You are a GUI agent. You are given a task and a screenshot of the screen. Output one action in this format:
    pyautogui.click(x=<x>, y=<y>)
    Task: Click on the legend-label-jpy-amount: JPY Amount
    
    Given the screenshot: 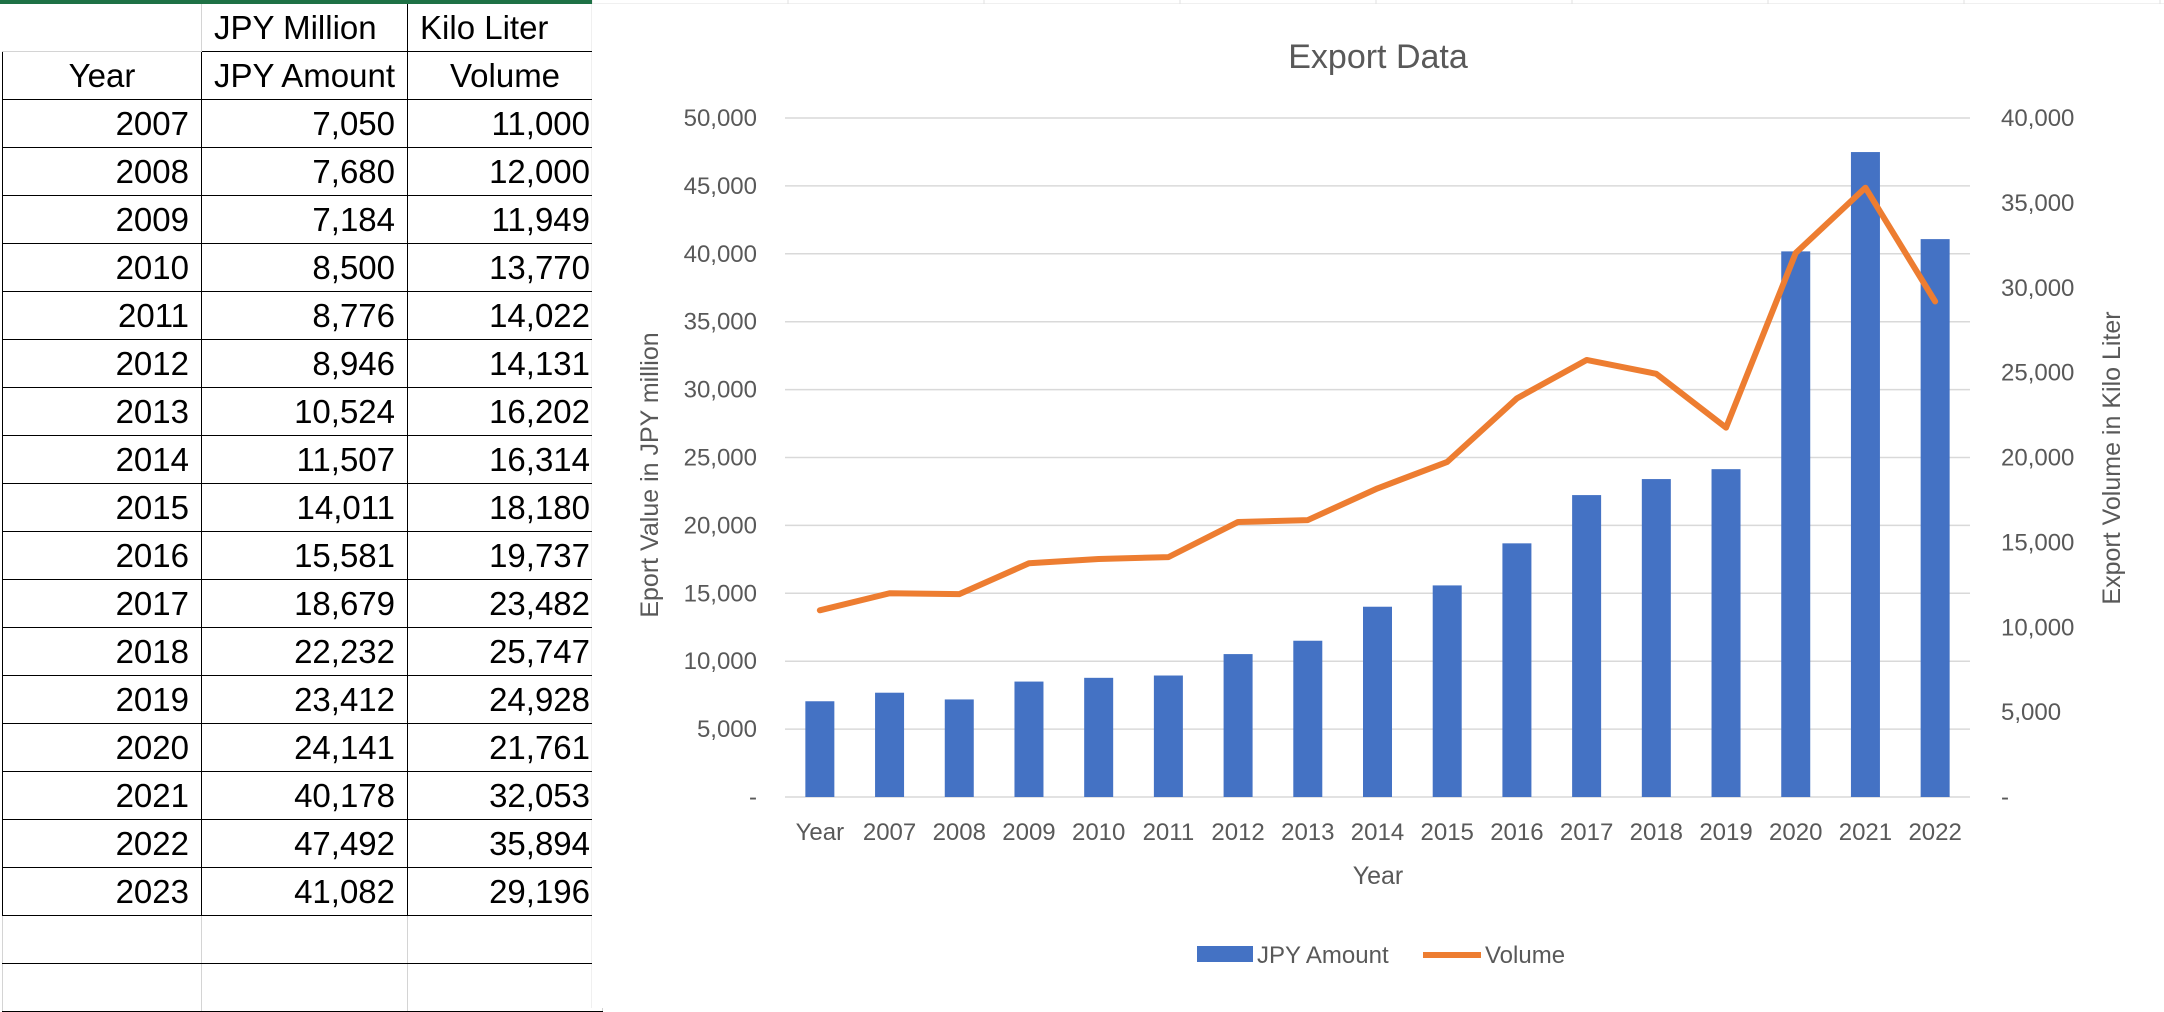 What is the action you would take?
    pyautogui.click(x=1323, y=955)
    